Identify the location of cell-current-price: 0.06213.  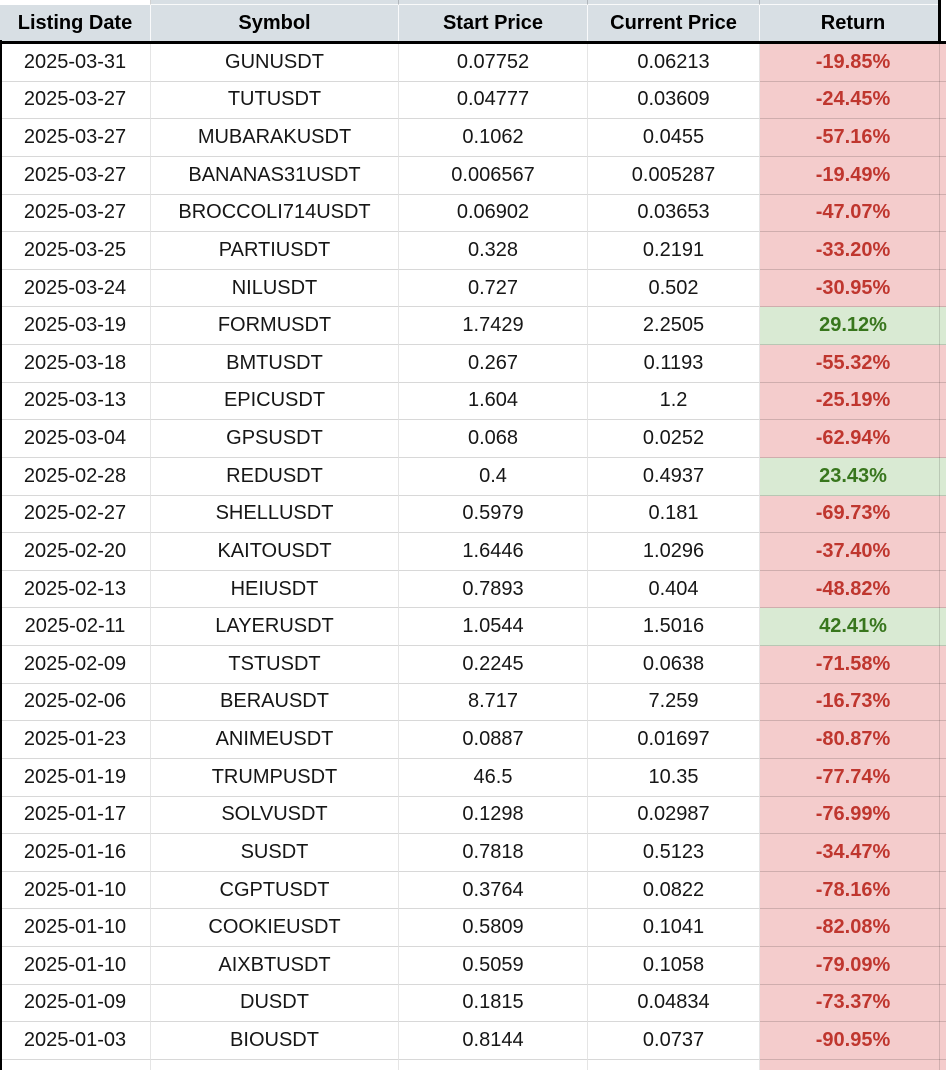
(674, 63).